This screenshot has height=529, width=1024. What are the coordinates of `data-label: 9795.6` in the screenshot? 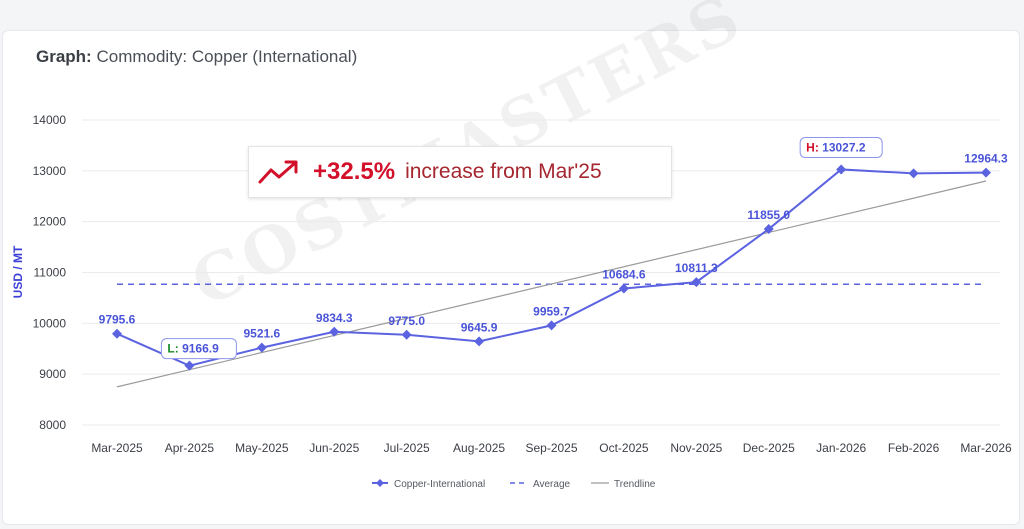 It's located at (117, 320).